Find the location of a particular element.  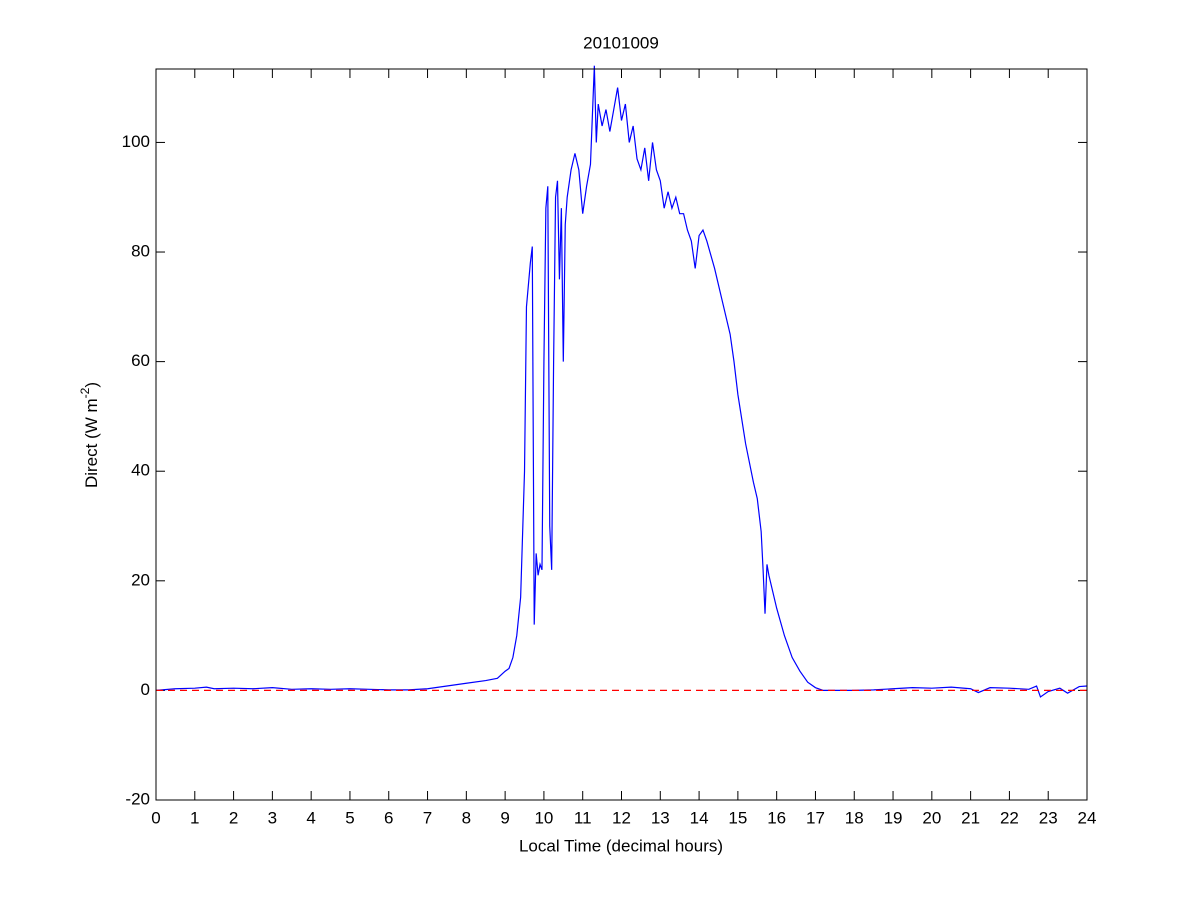

y-tick-label: 60 is located at coordinates (140, 360).